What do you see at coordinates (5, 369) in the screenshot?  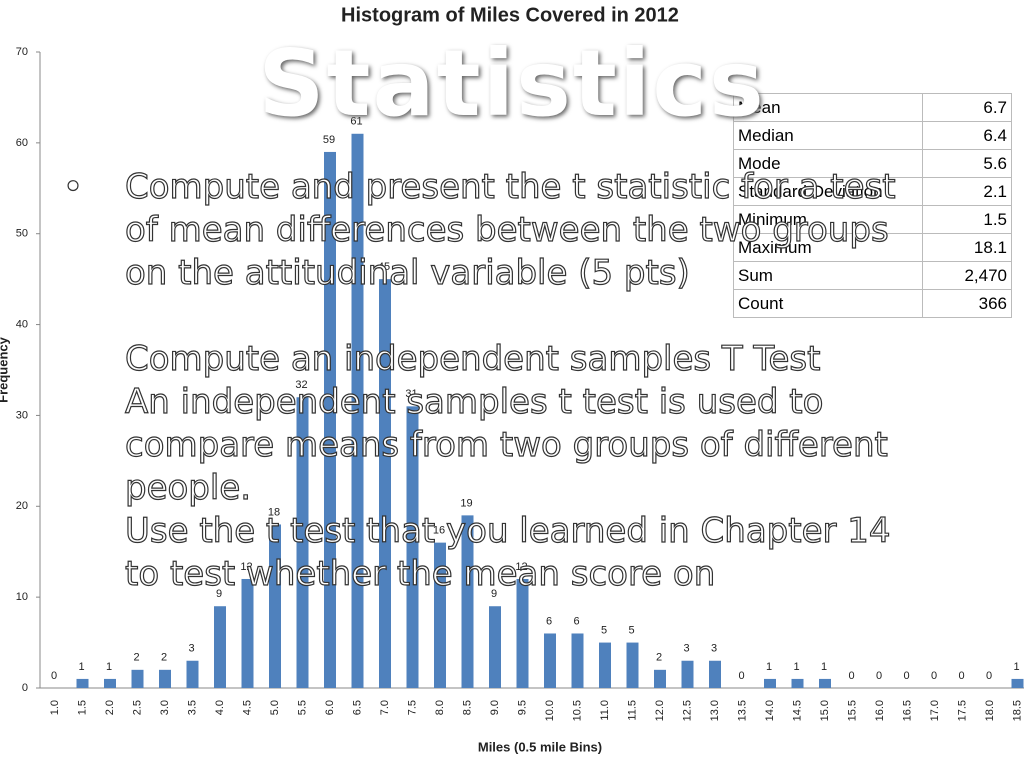 I see `y-axis-label: Frequency` at bounding box center [5, 369].